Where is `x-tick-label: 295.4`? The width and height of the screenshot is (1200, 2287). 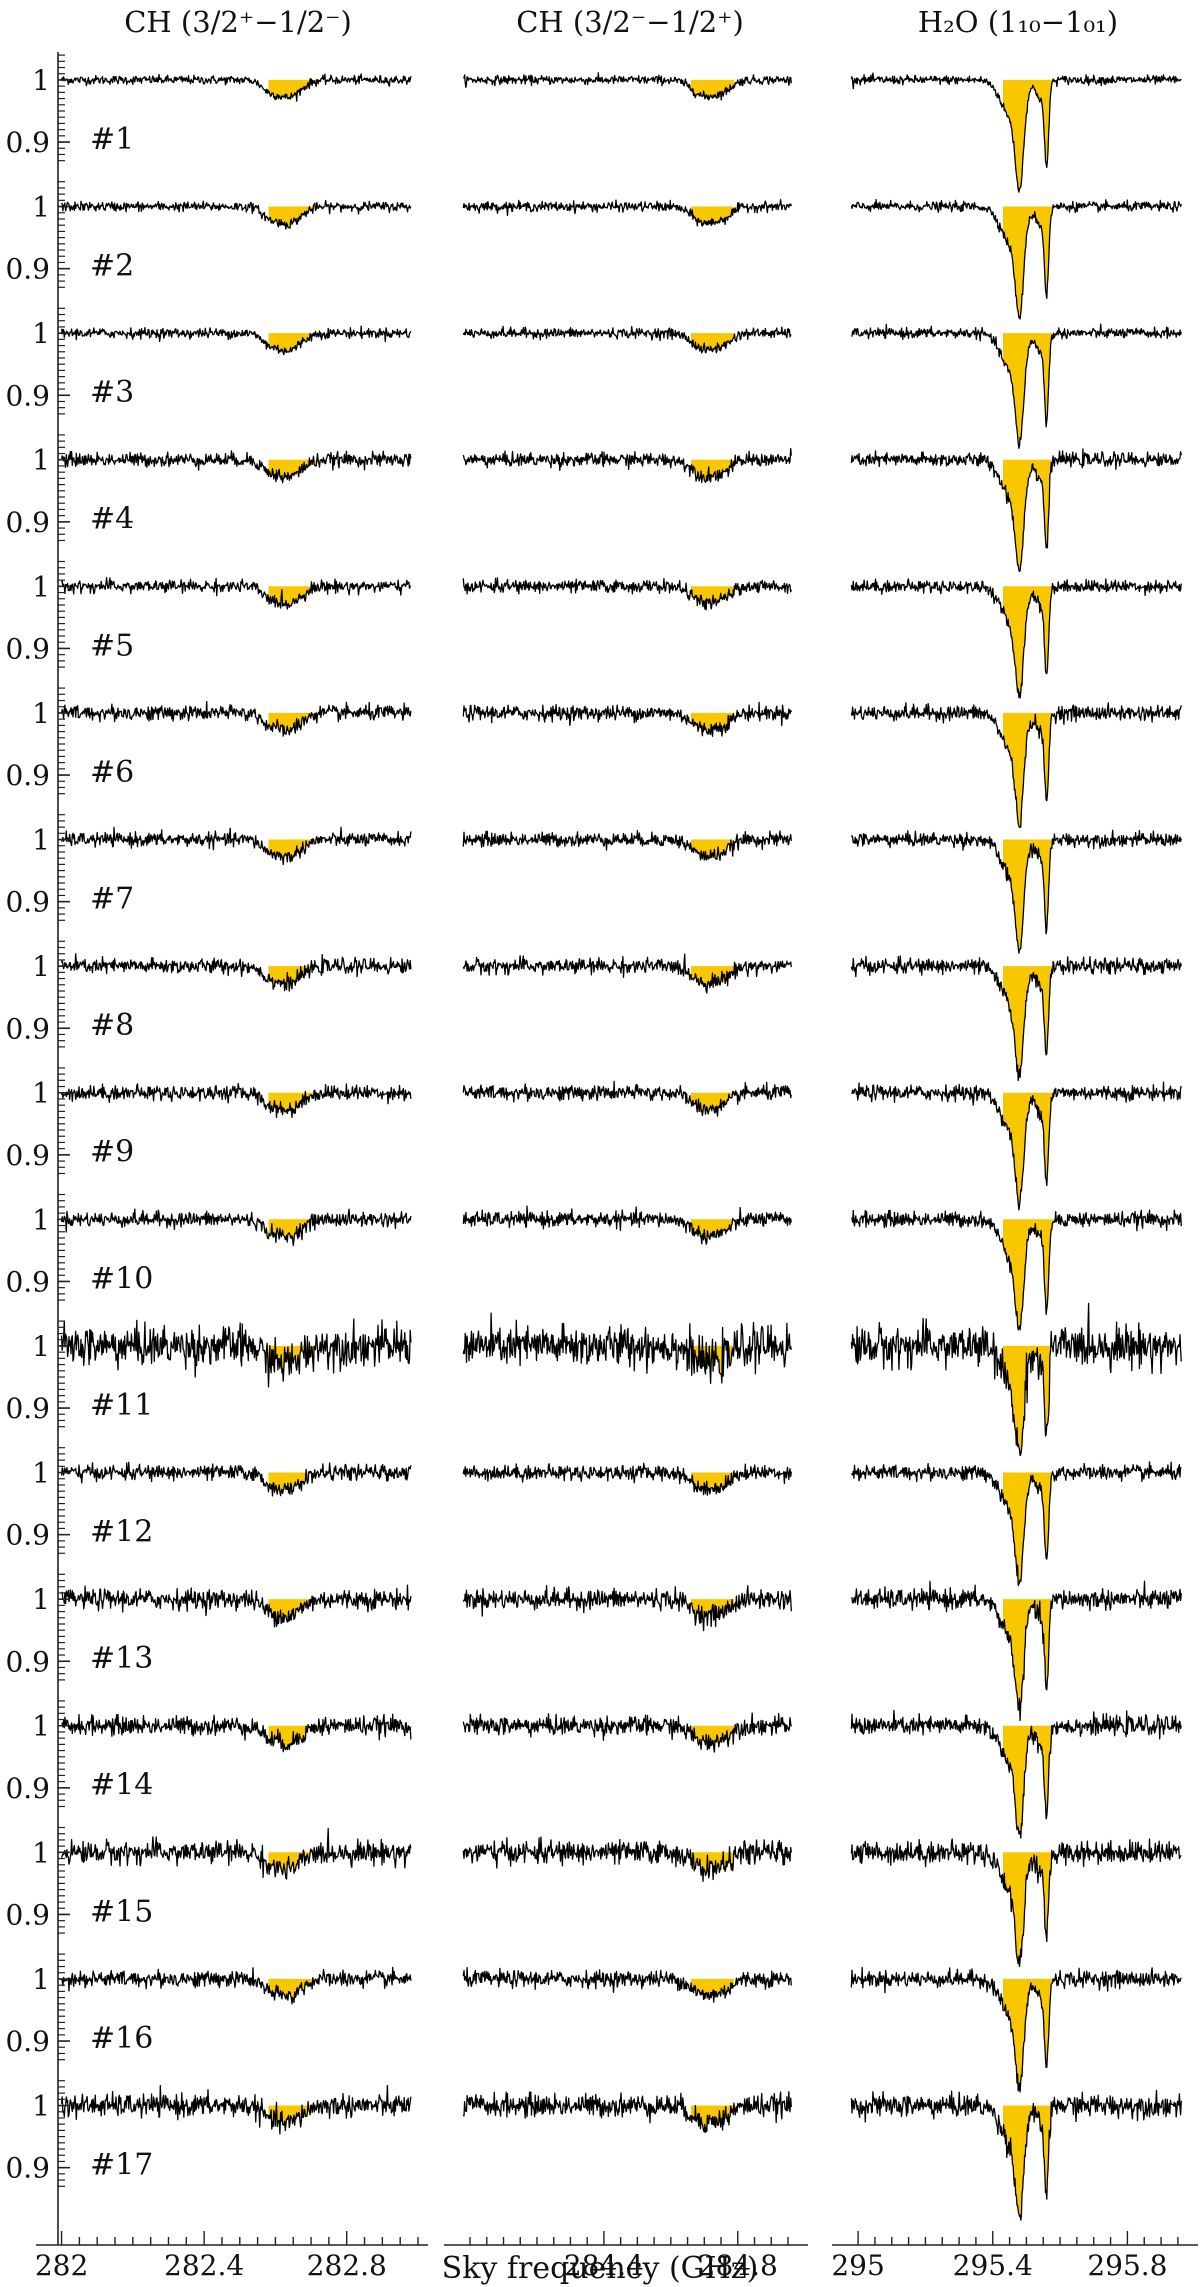 x-tick-label: 295.4 is located at coordinates (993, 2265).